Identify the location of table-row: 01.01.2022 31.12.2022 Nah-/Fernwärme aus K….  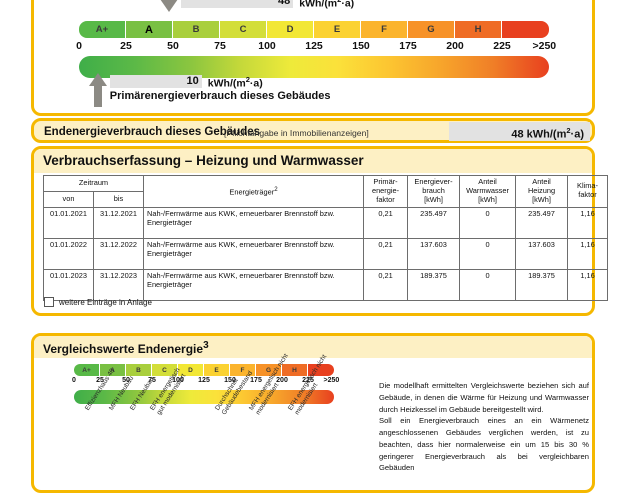
(326, 253).